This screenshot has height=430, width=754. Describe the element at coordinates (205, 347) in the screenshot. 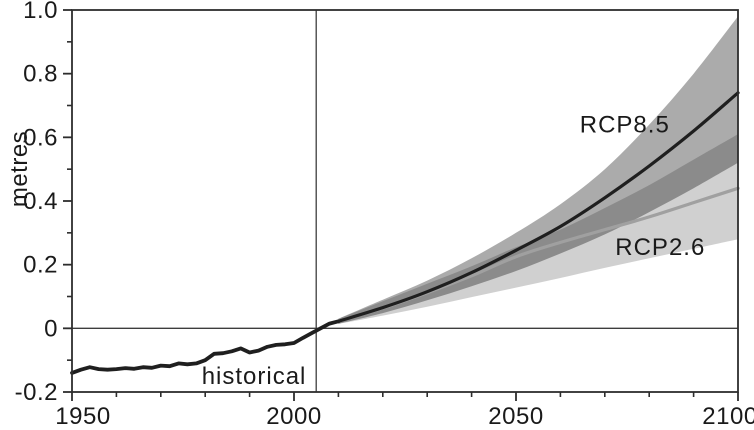

I see `historical-line` at that location.